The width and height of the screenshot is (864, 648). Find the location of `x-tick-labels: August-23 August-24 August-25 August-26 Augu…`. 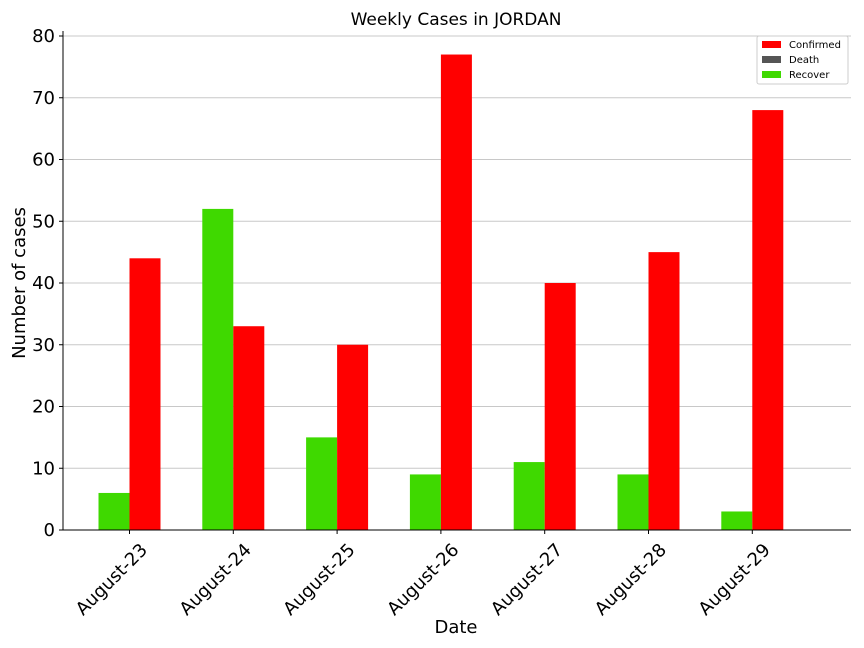

x-tick-labels: August-23 August-24 August-25 August-26 Augu… is located at coordinates (423, 575).